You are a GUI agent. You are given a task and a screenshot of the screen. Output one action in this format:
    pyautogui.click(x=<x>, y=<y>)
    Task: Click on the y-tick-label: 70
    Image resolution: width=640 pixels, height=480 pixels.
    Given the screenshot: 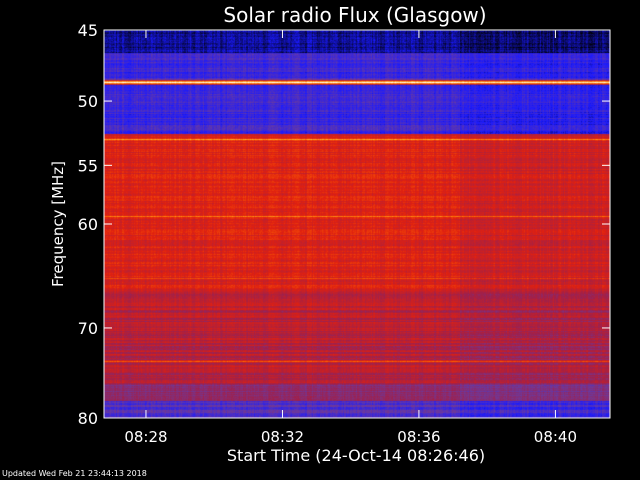 What is the action you would take?
    pyautogui.click(x=88, y=328)
    